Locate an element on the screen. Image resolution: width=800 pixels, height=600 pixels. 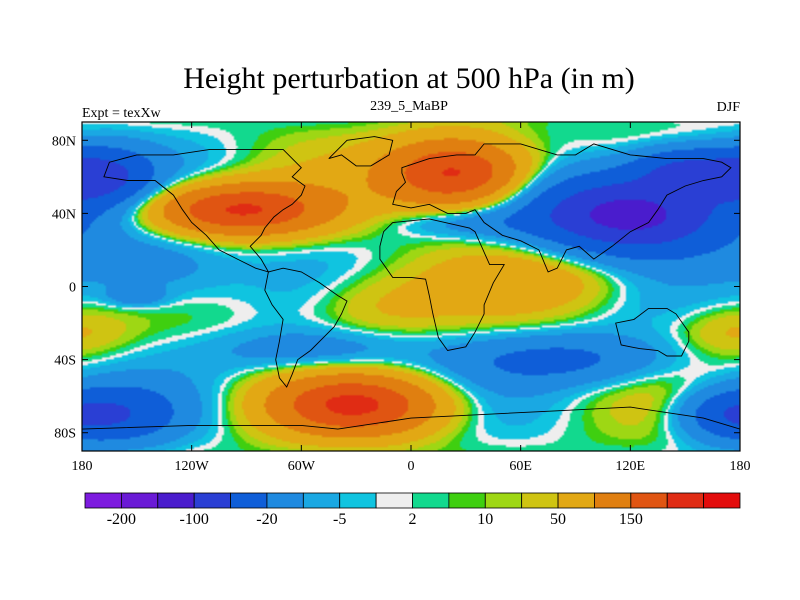
colorbar: -200 -100 -20 -5 2 10 50 150 is located at coordinates (412, 510).